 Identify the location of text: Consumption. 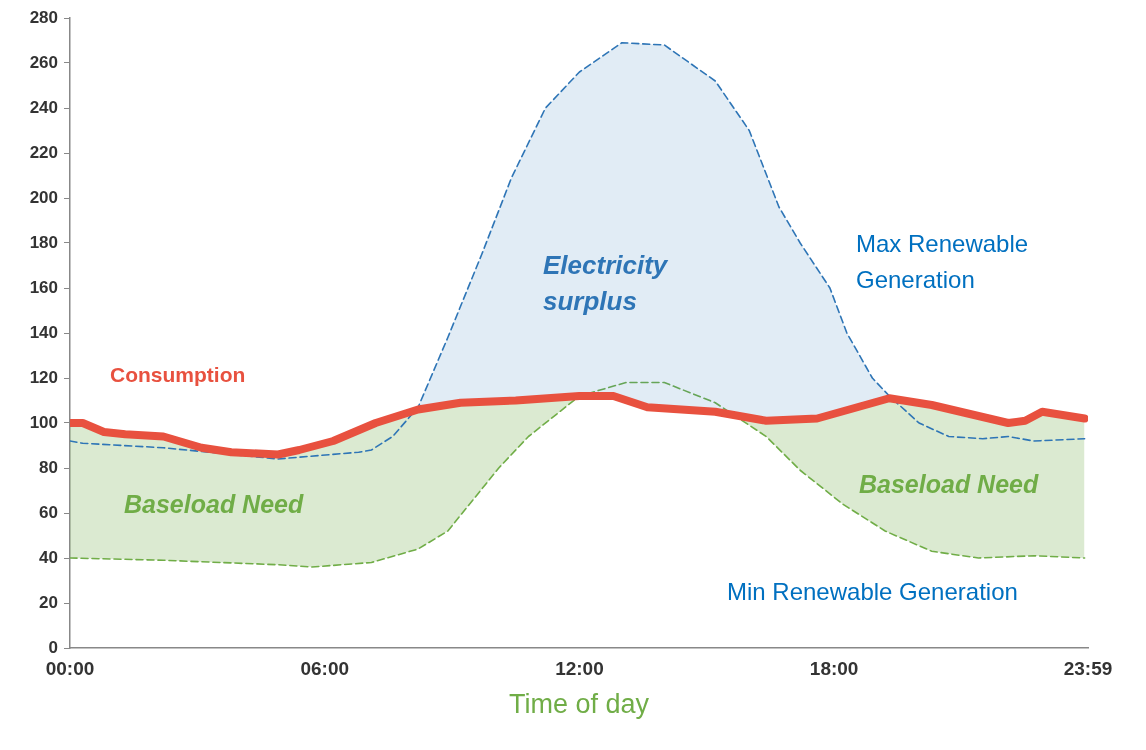
(178, 374).